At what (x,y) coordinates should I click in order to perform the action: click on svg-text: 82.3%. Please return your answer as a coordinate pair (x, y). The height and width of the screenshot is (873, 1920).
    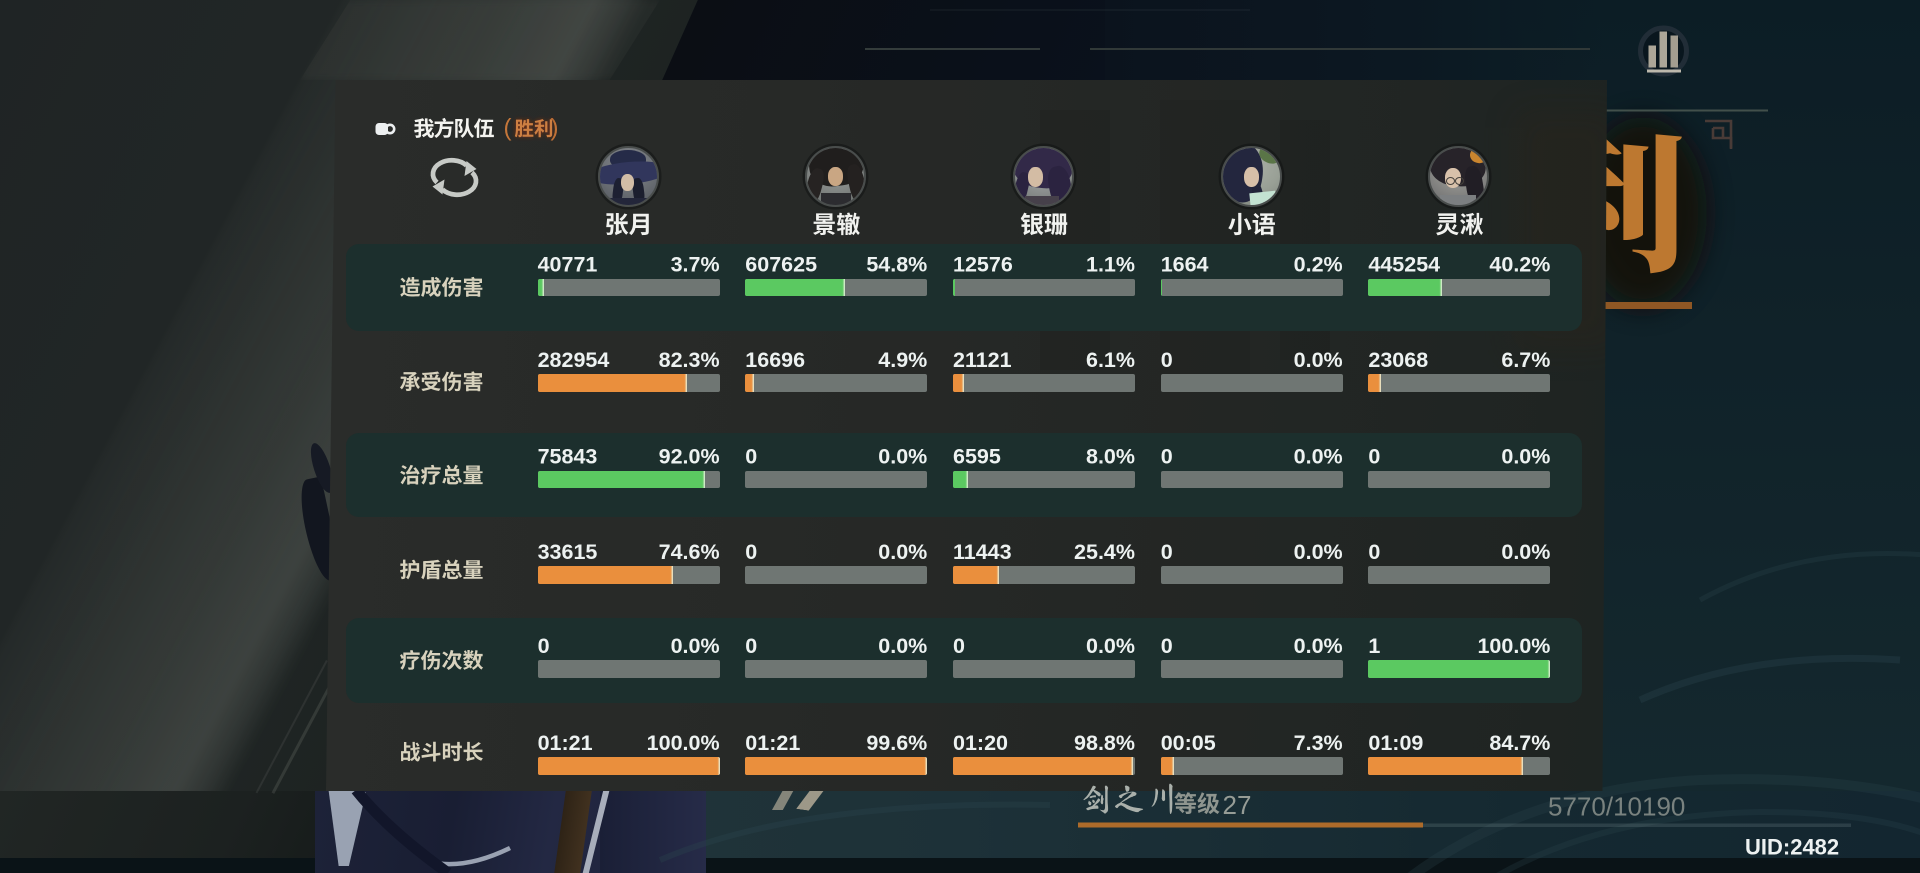
    Looking at the image, I should click on (689, 360).